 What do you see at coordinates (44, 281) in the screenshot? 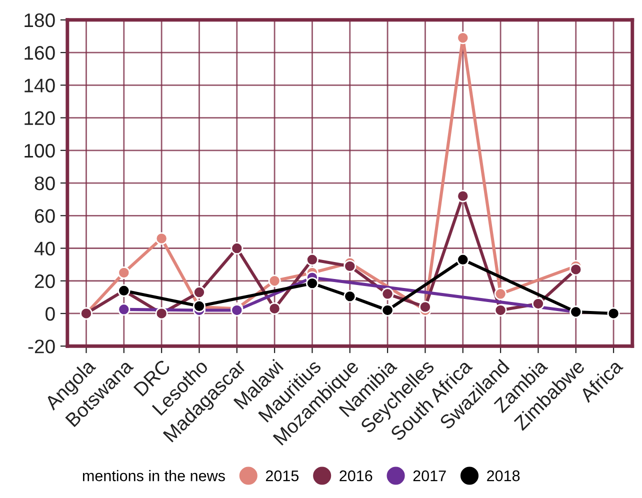
I see `y-tick-label: 20` at bounding box center [44, 281].